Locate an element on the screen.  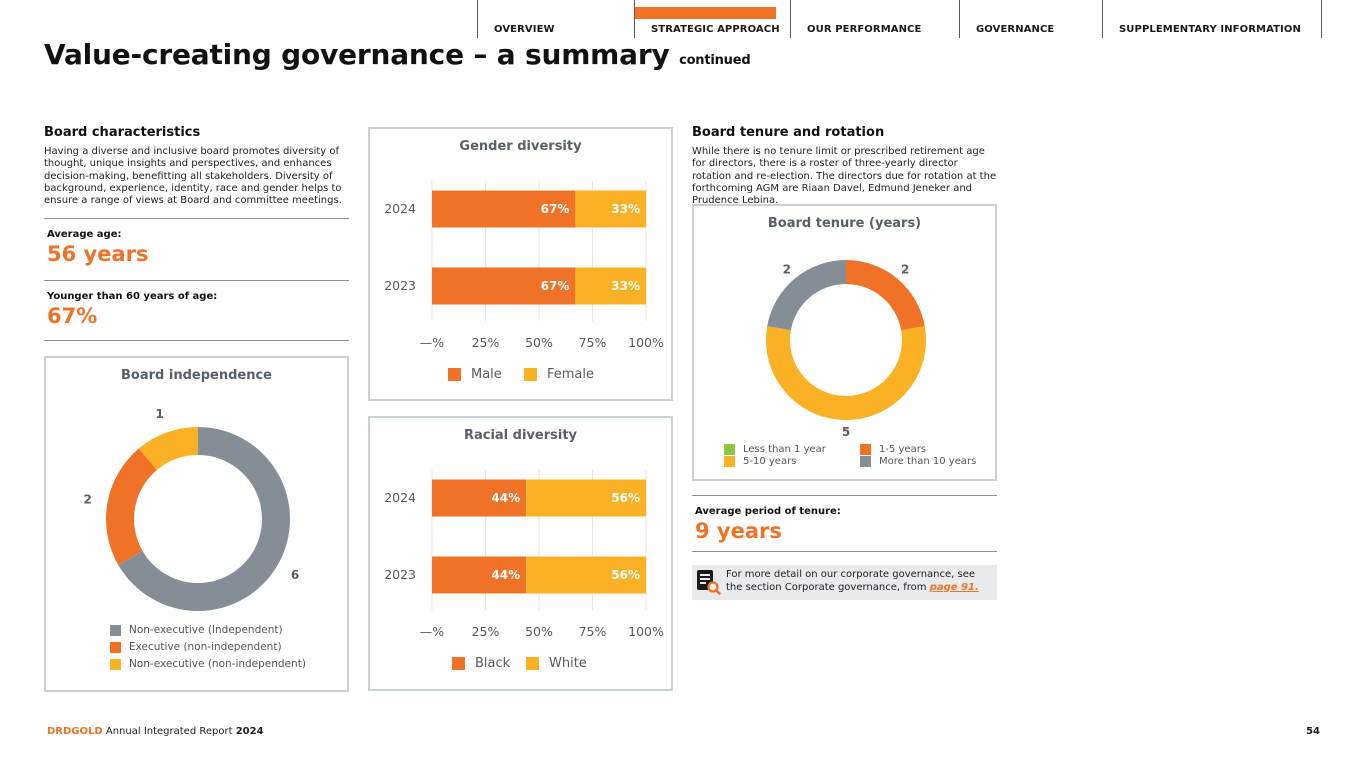
active-tab-indicator is located at coordinates (705, 13).